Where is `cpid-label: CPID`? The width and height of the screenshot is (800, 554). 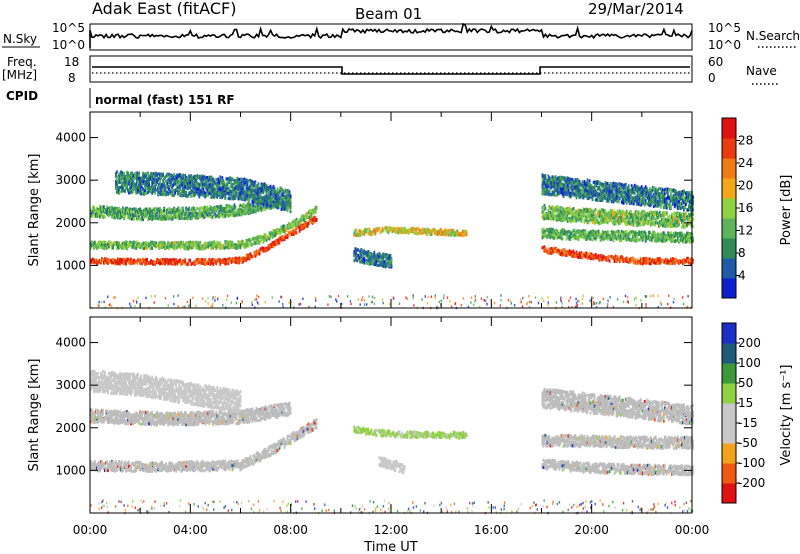
cpid-label: CPID is located at coordinates (22, 96).